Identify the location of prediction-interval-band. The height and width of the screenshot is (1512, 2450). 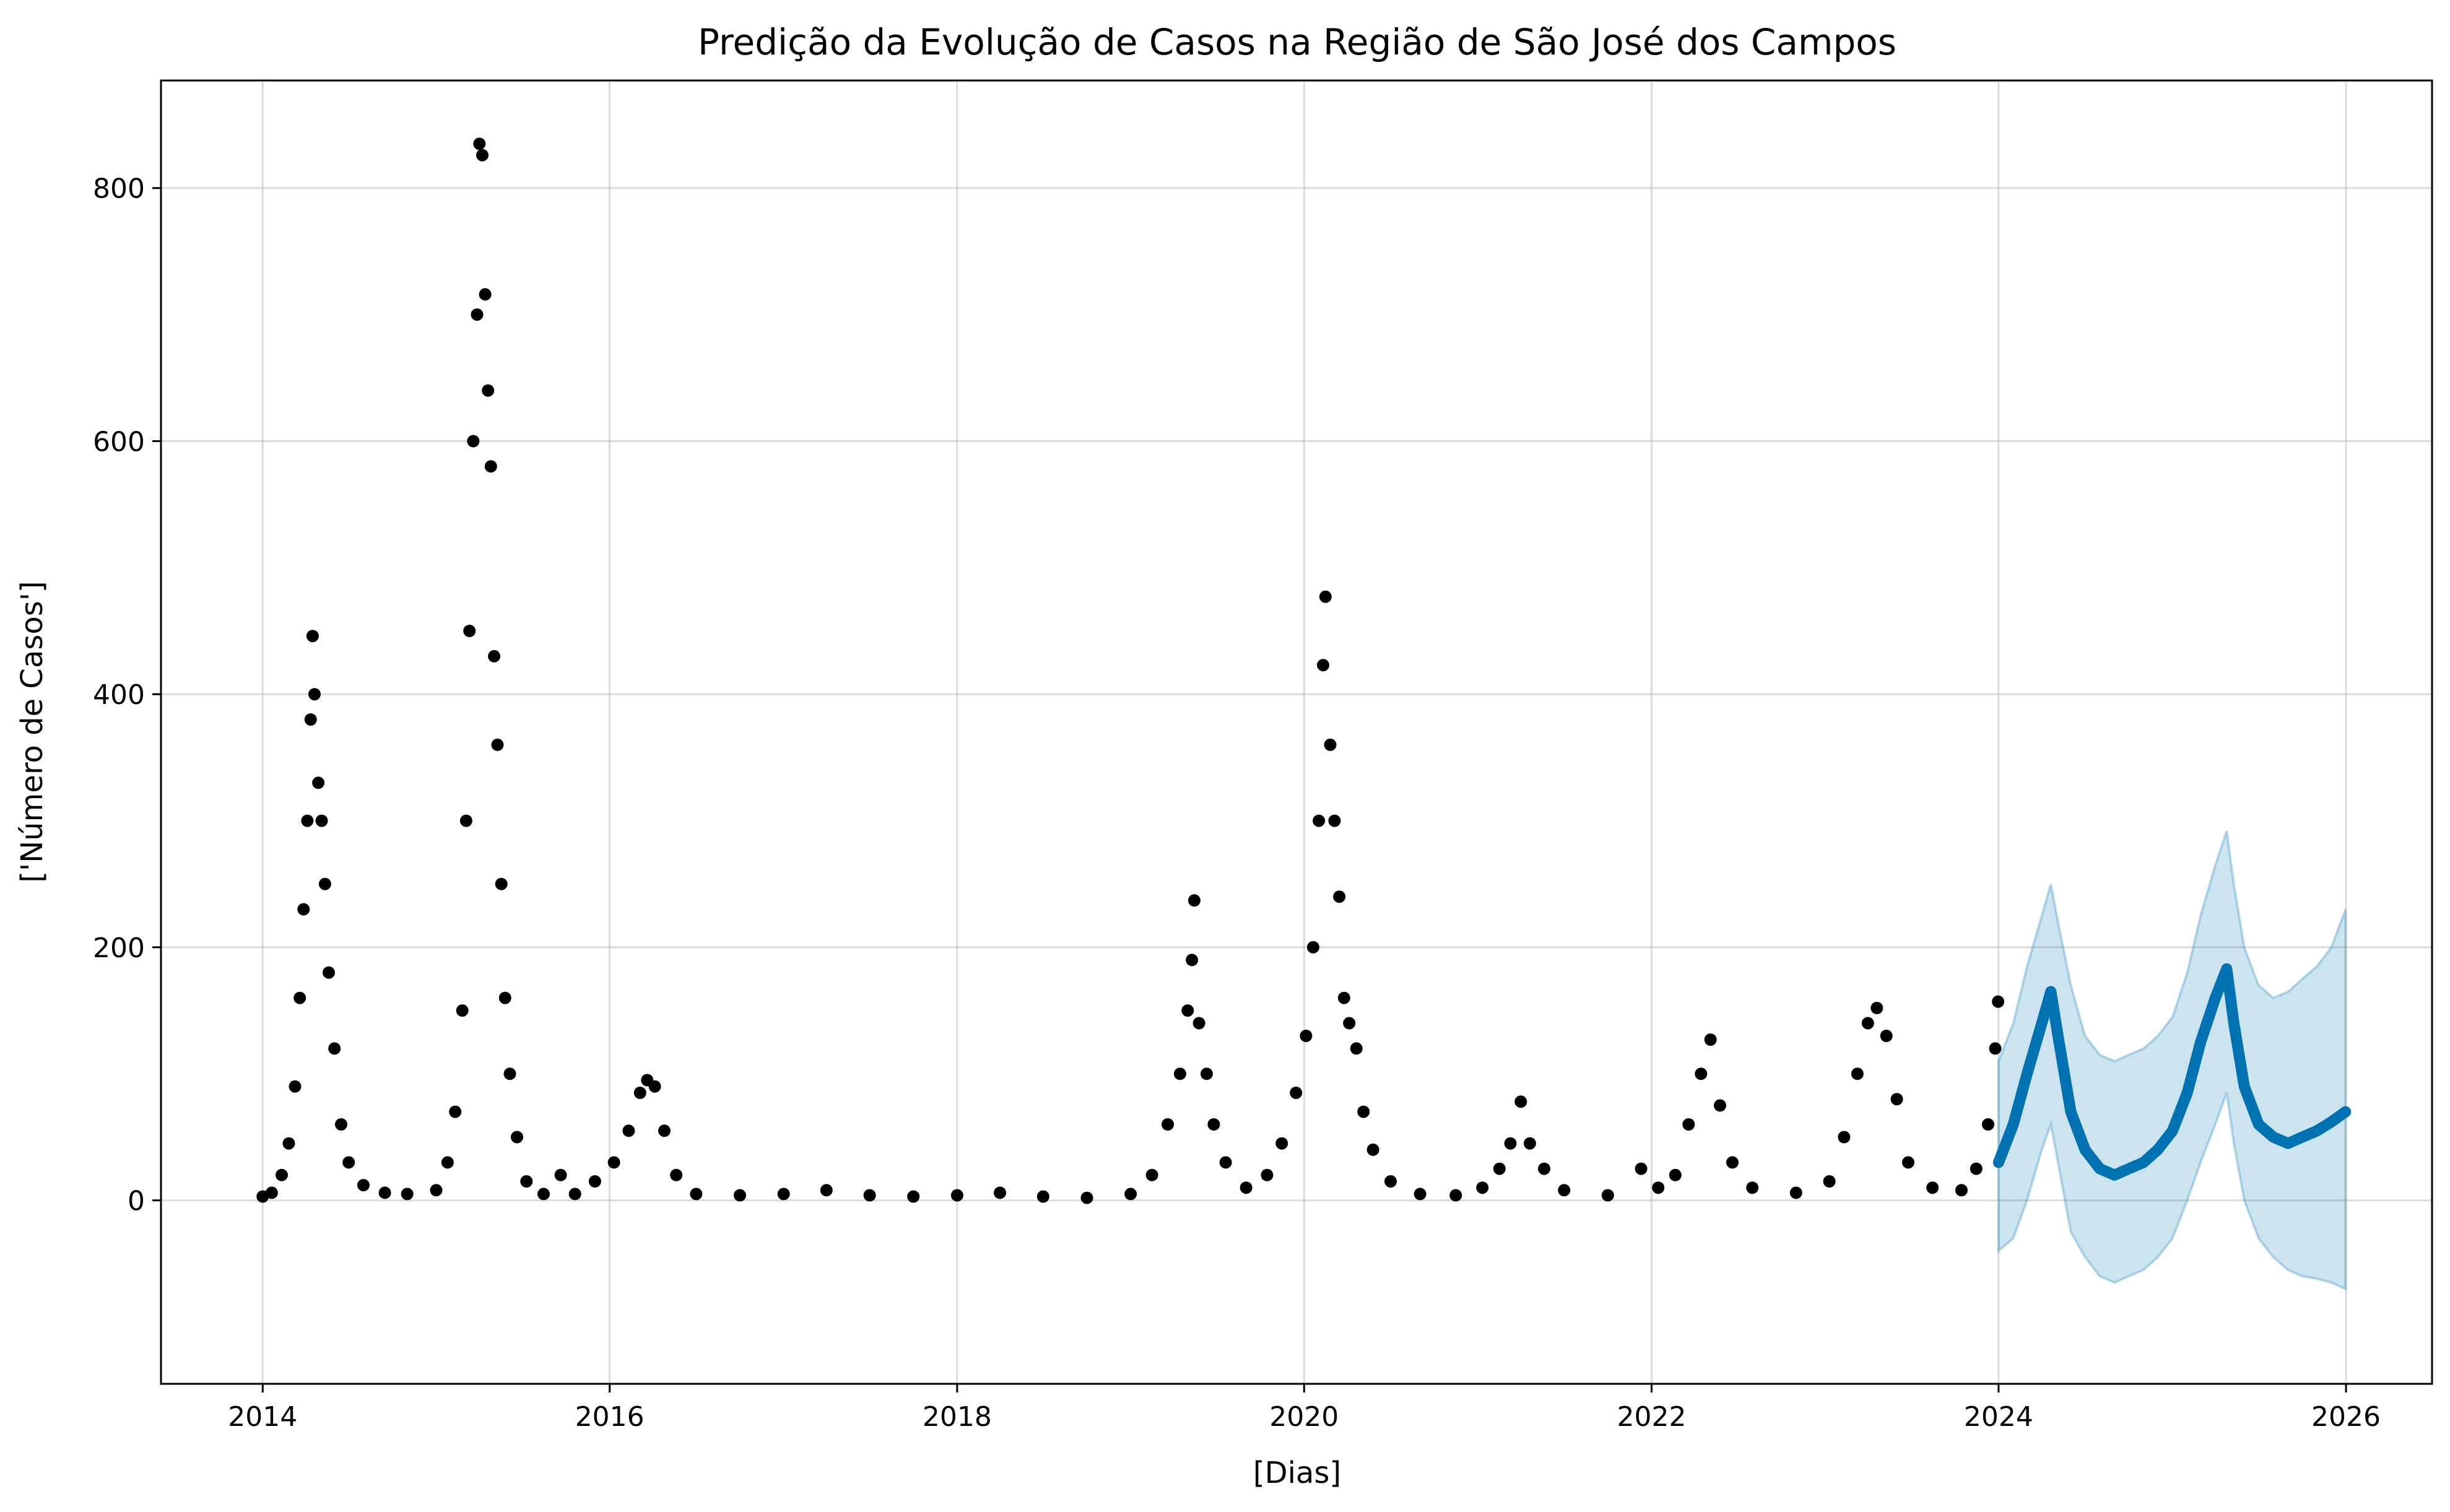
(2172, 1060).